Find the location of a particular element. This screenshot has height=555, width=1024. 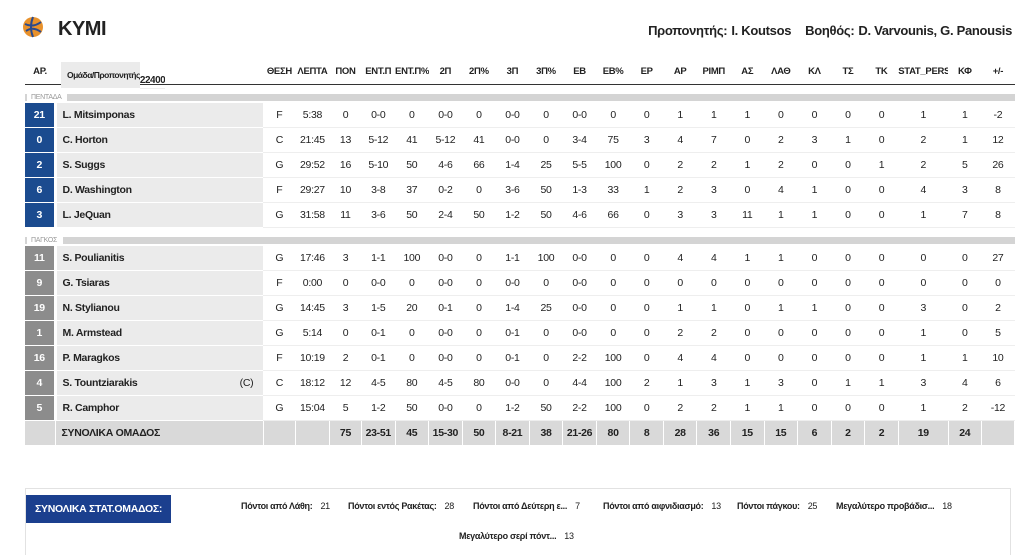

stat-cell: C is located at coordinates (279, 383).